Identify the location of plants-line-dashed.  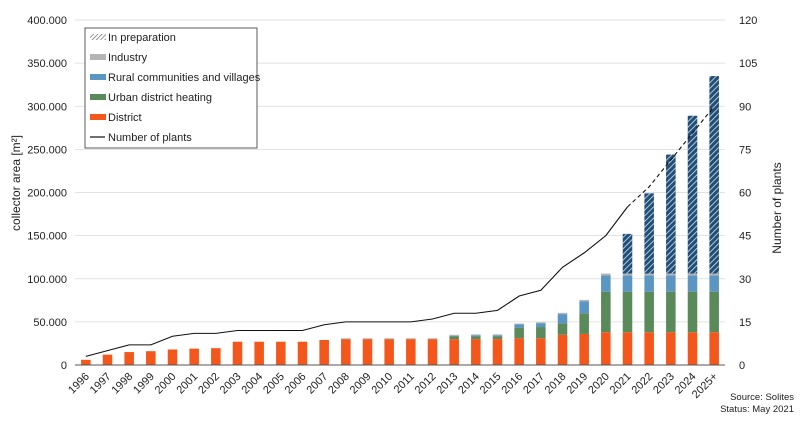
(671, 156).